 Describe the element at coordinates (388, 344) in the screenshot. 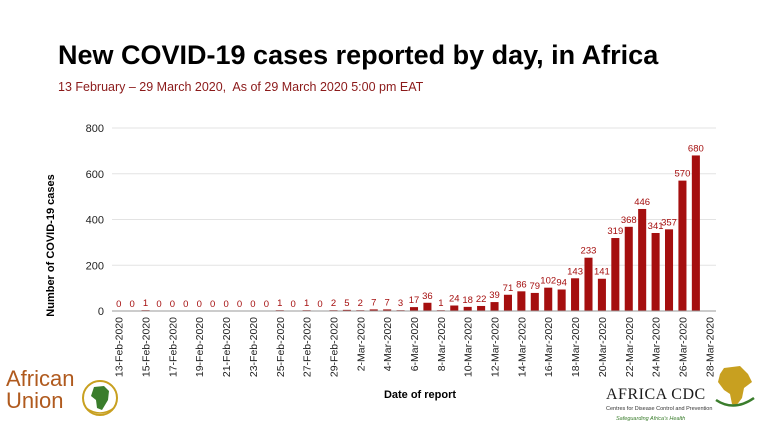

I see `x-tick-label: 4-Mar-2020` at that location.